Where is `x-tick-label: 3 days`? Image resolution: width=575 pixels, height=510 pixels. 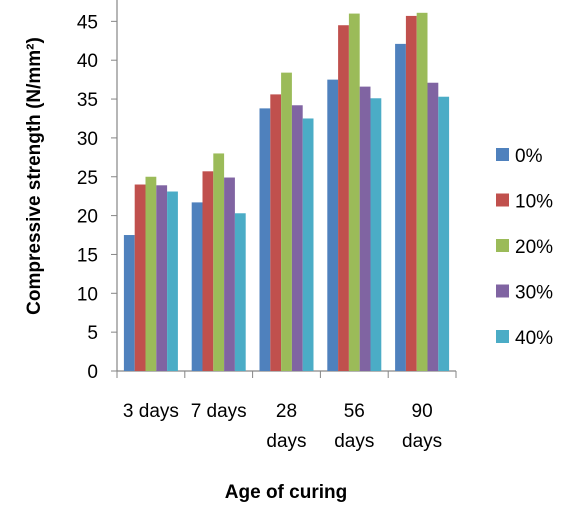
x-tick-label: 3 days is located at coordinates (151, 411).